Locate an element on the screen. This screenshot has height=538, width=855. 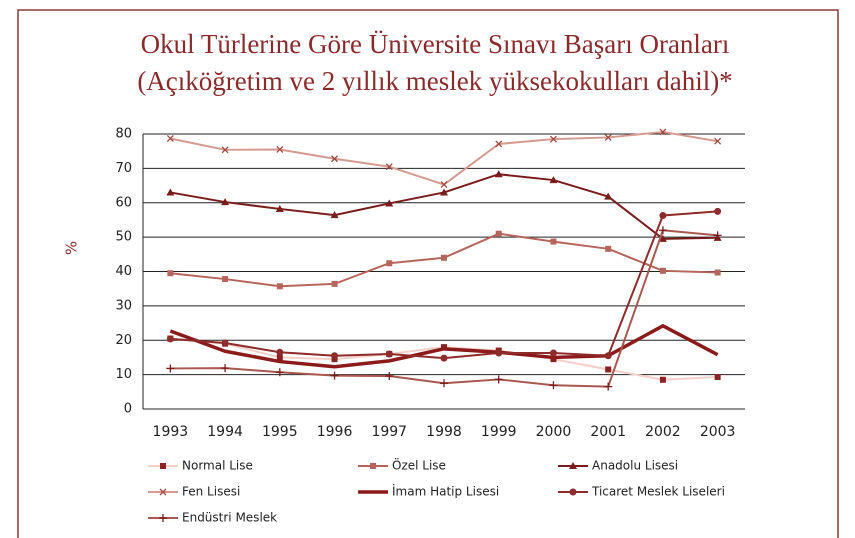
legend-label: Özel Lise is located at coordinates (419, 465).